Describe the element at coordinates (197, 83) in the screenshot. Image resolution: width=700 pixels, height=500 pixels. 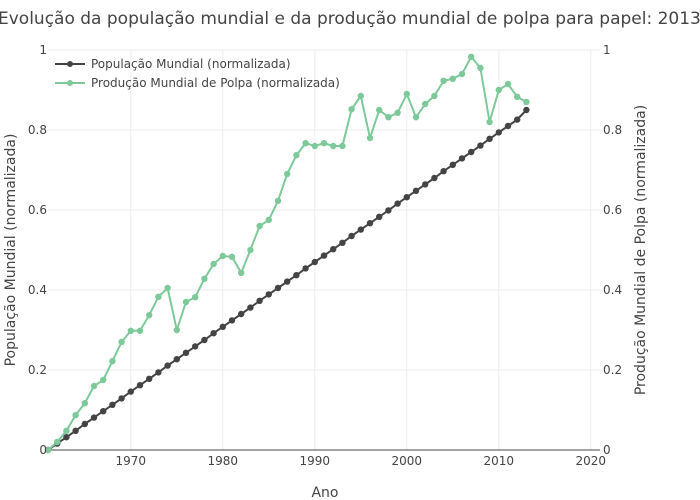
I see `legend-item-pulp: Produção Mundial de Polpa (normalizada)` at that location.